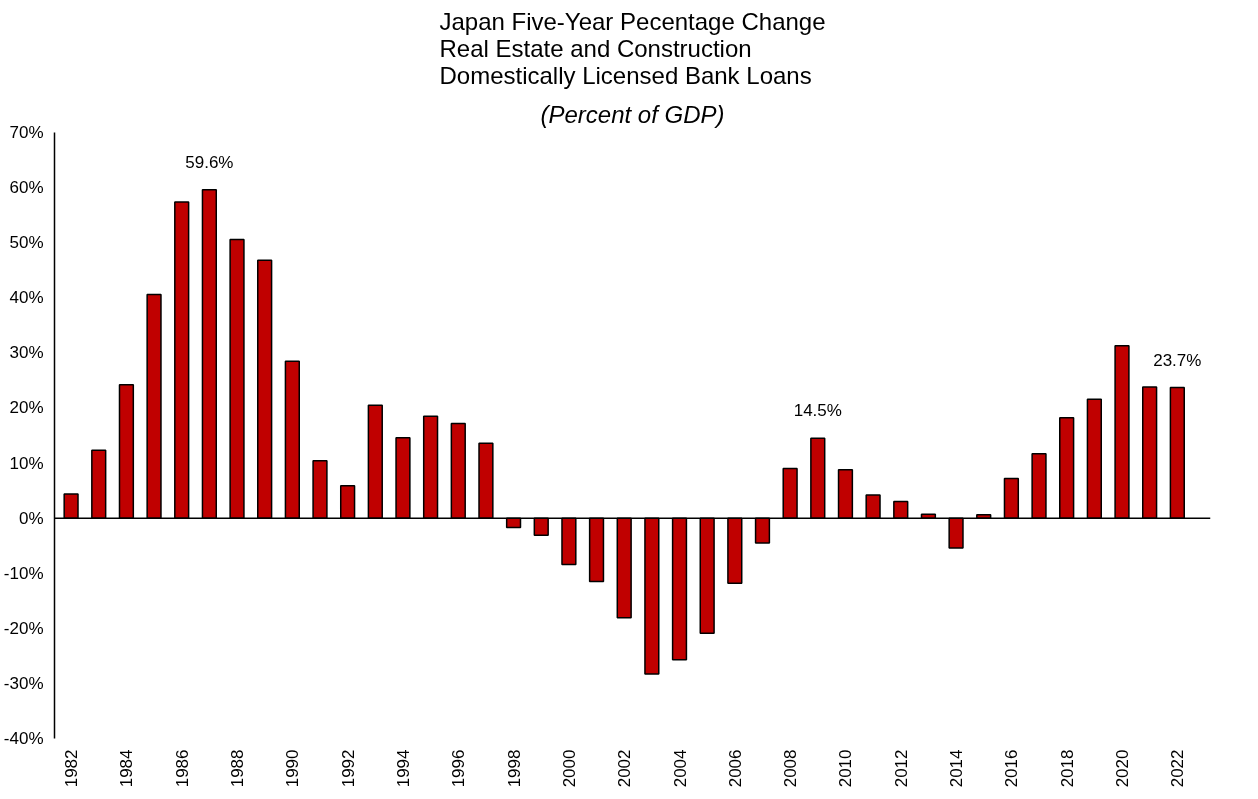 The width and height of the screenshot is (1258, 799). What do you see at coordinates (182, 768) in the screenshot?
I see `x-tick-label: 1986` at bounding box center [182, 768].